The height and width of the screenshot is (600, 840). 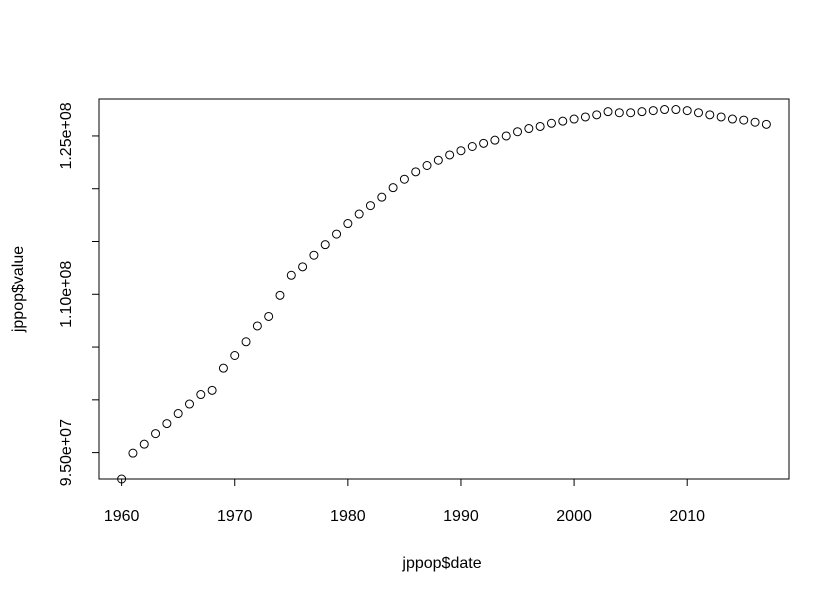 I want to click on x-tick-label: 1990, so click(x=461, y=516).